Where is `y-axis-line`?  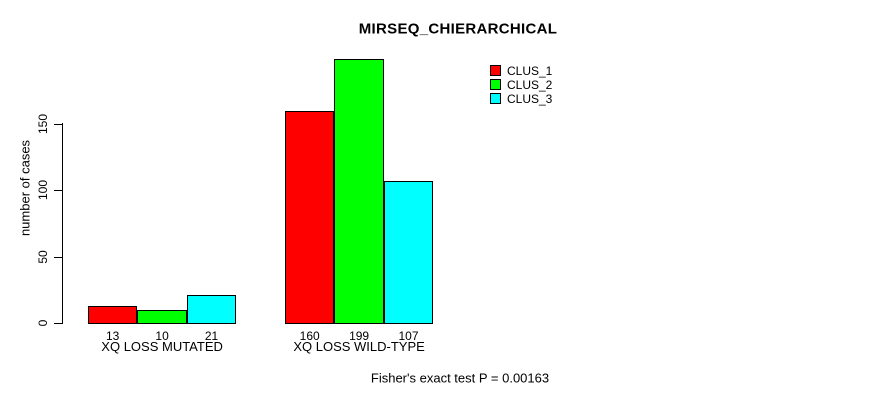 y-axis-line is located at coordinates (62, 223).